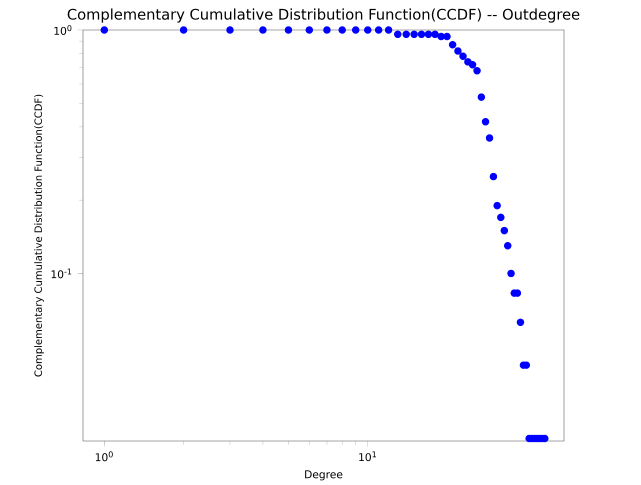 The image size is (641, 485). Describe the element at coordinates (62, 273) in the screenshot. I see `y-tick-label: 10$^{-1}$` at that location.